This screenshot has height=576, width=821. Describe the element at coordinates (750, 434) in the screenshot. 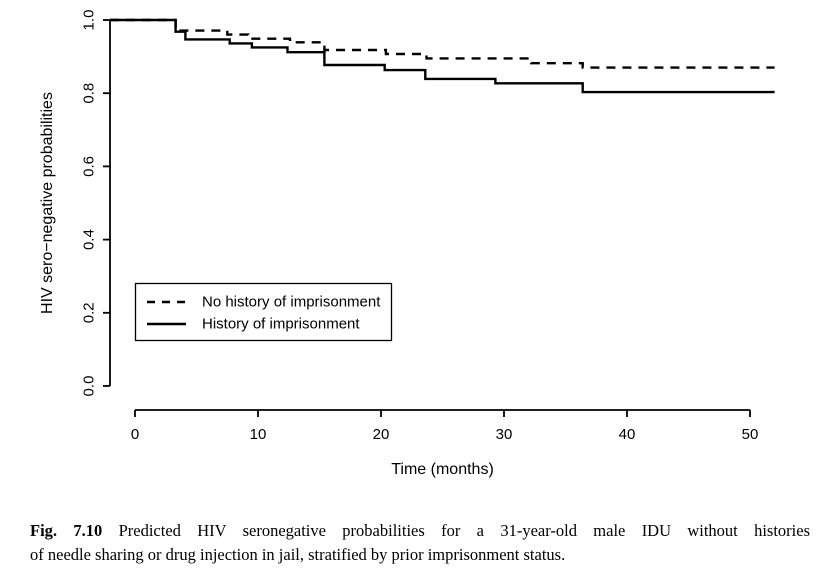

I see `x-axis-tick-label: 50` at that location.